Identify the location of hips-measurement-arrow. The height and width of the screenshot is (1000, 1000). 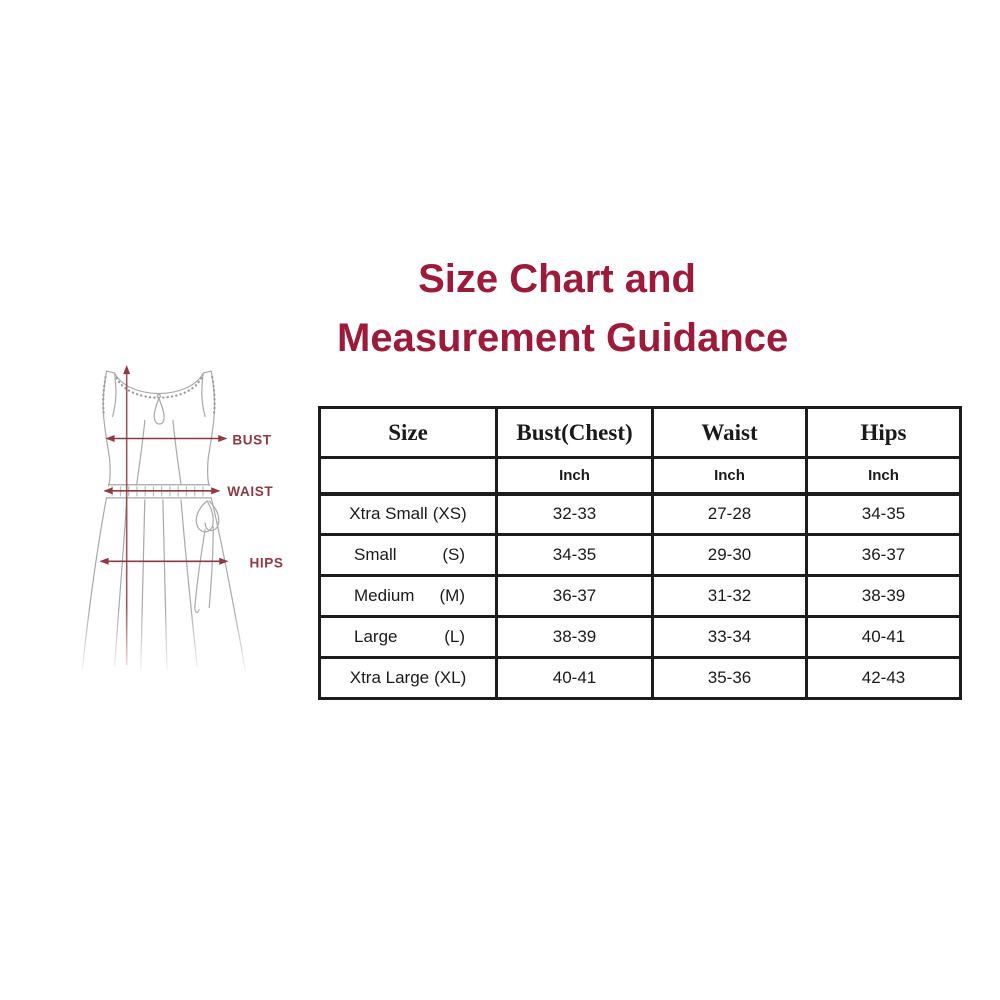
(164, 561).